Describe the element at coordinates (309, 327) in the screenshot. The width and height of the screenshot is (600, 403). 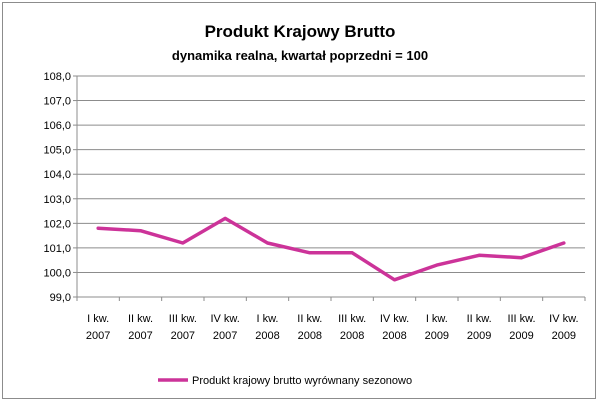
I see `x-tick-label: II kw. 2008` at that location.